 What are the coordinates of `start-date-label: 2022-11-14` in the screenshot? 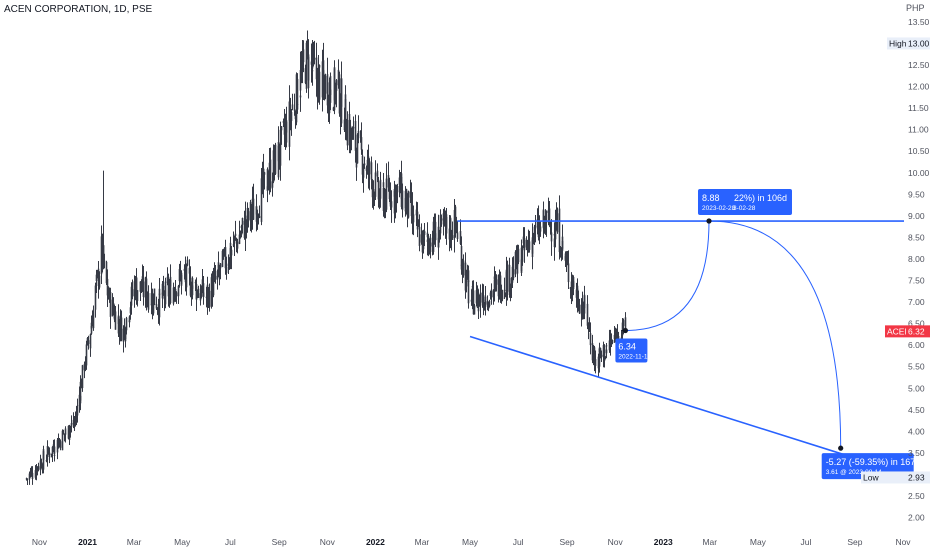 It's located at (634, 356).